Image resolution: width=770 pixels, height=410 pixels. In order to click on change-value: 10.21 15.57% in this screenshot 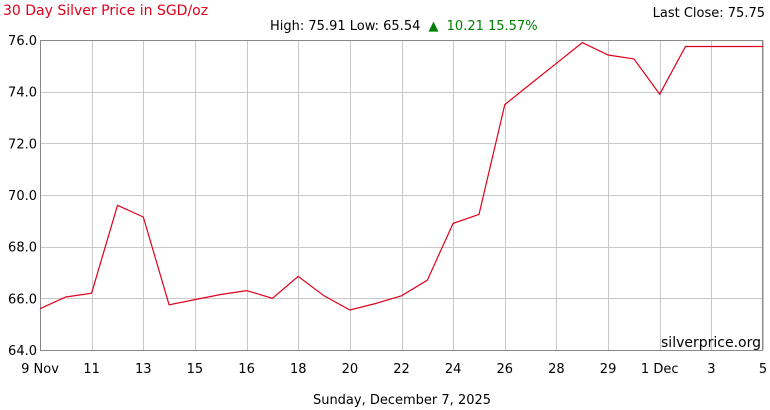, I will do `click(492, 26)`.